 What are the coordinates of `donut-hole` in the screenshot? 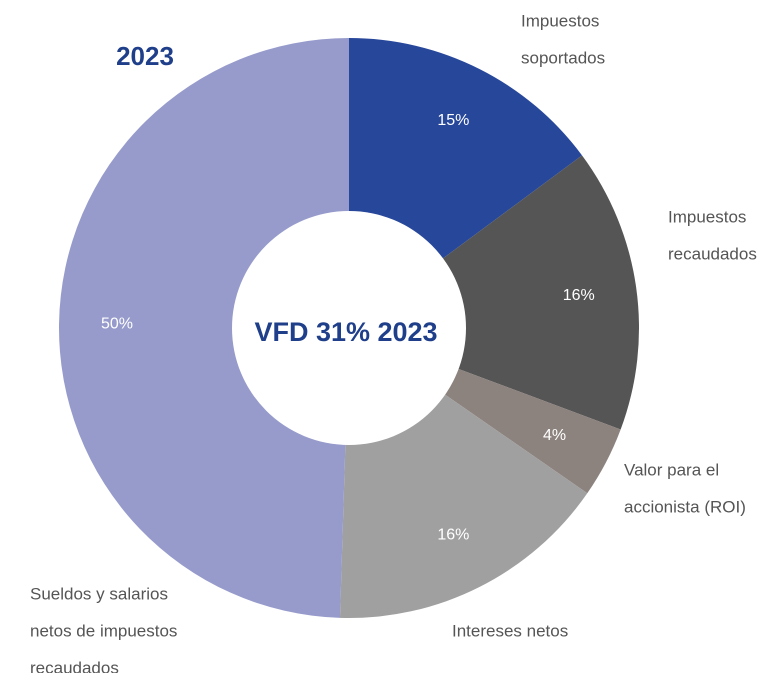 It's located at (349, 328).